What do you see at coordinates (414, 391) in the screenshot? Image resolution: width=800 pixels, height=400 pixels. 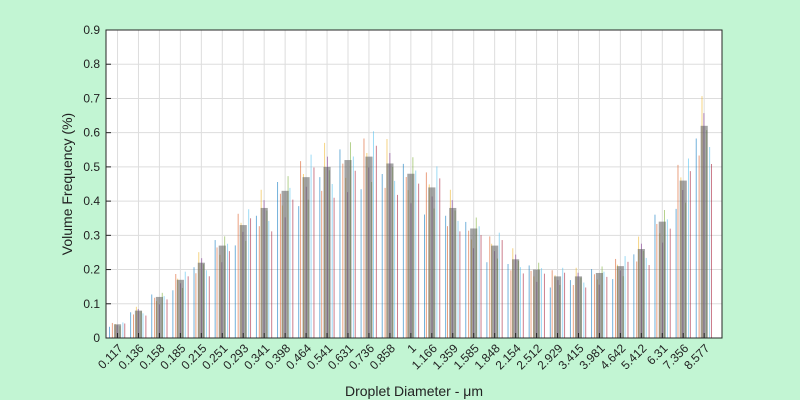 I see `x-axis-title: Droplet Diameter - μm` at bounding box center [414, 391].